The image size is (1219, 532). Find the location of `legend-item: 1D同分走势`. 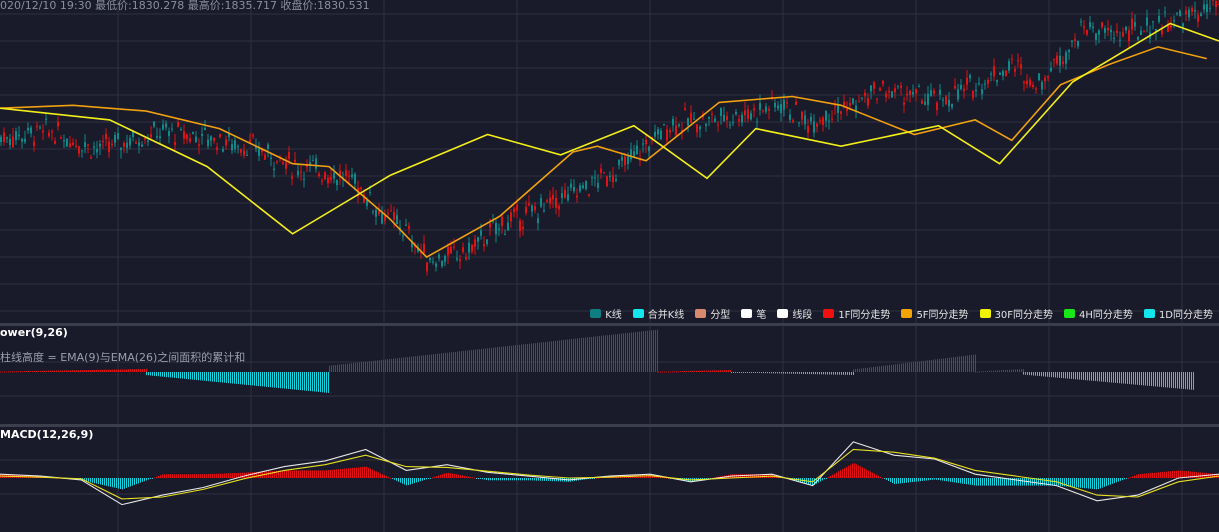

legend-item: 1D同分走势 is located at coordinates (1178, 313).